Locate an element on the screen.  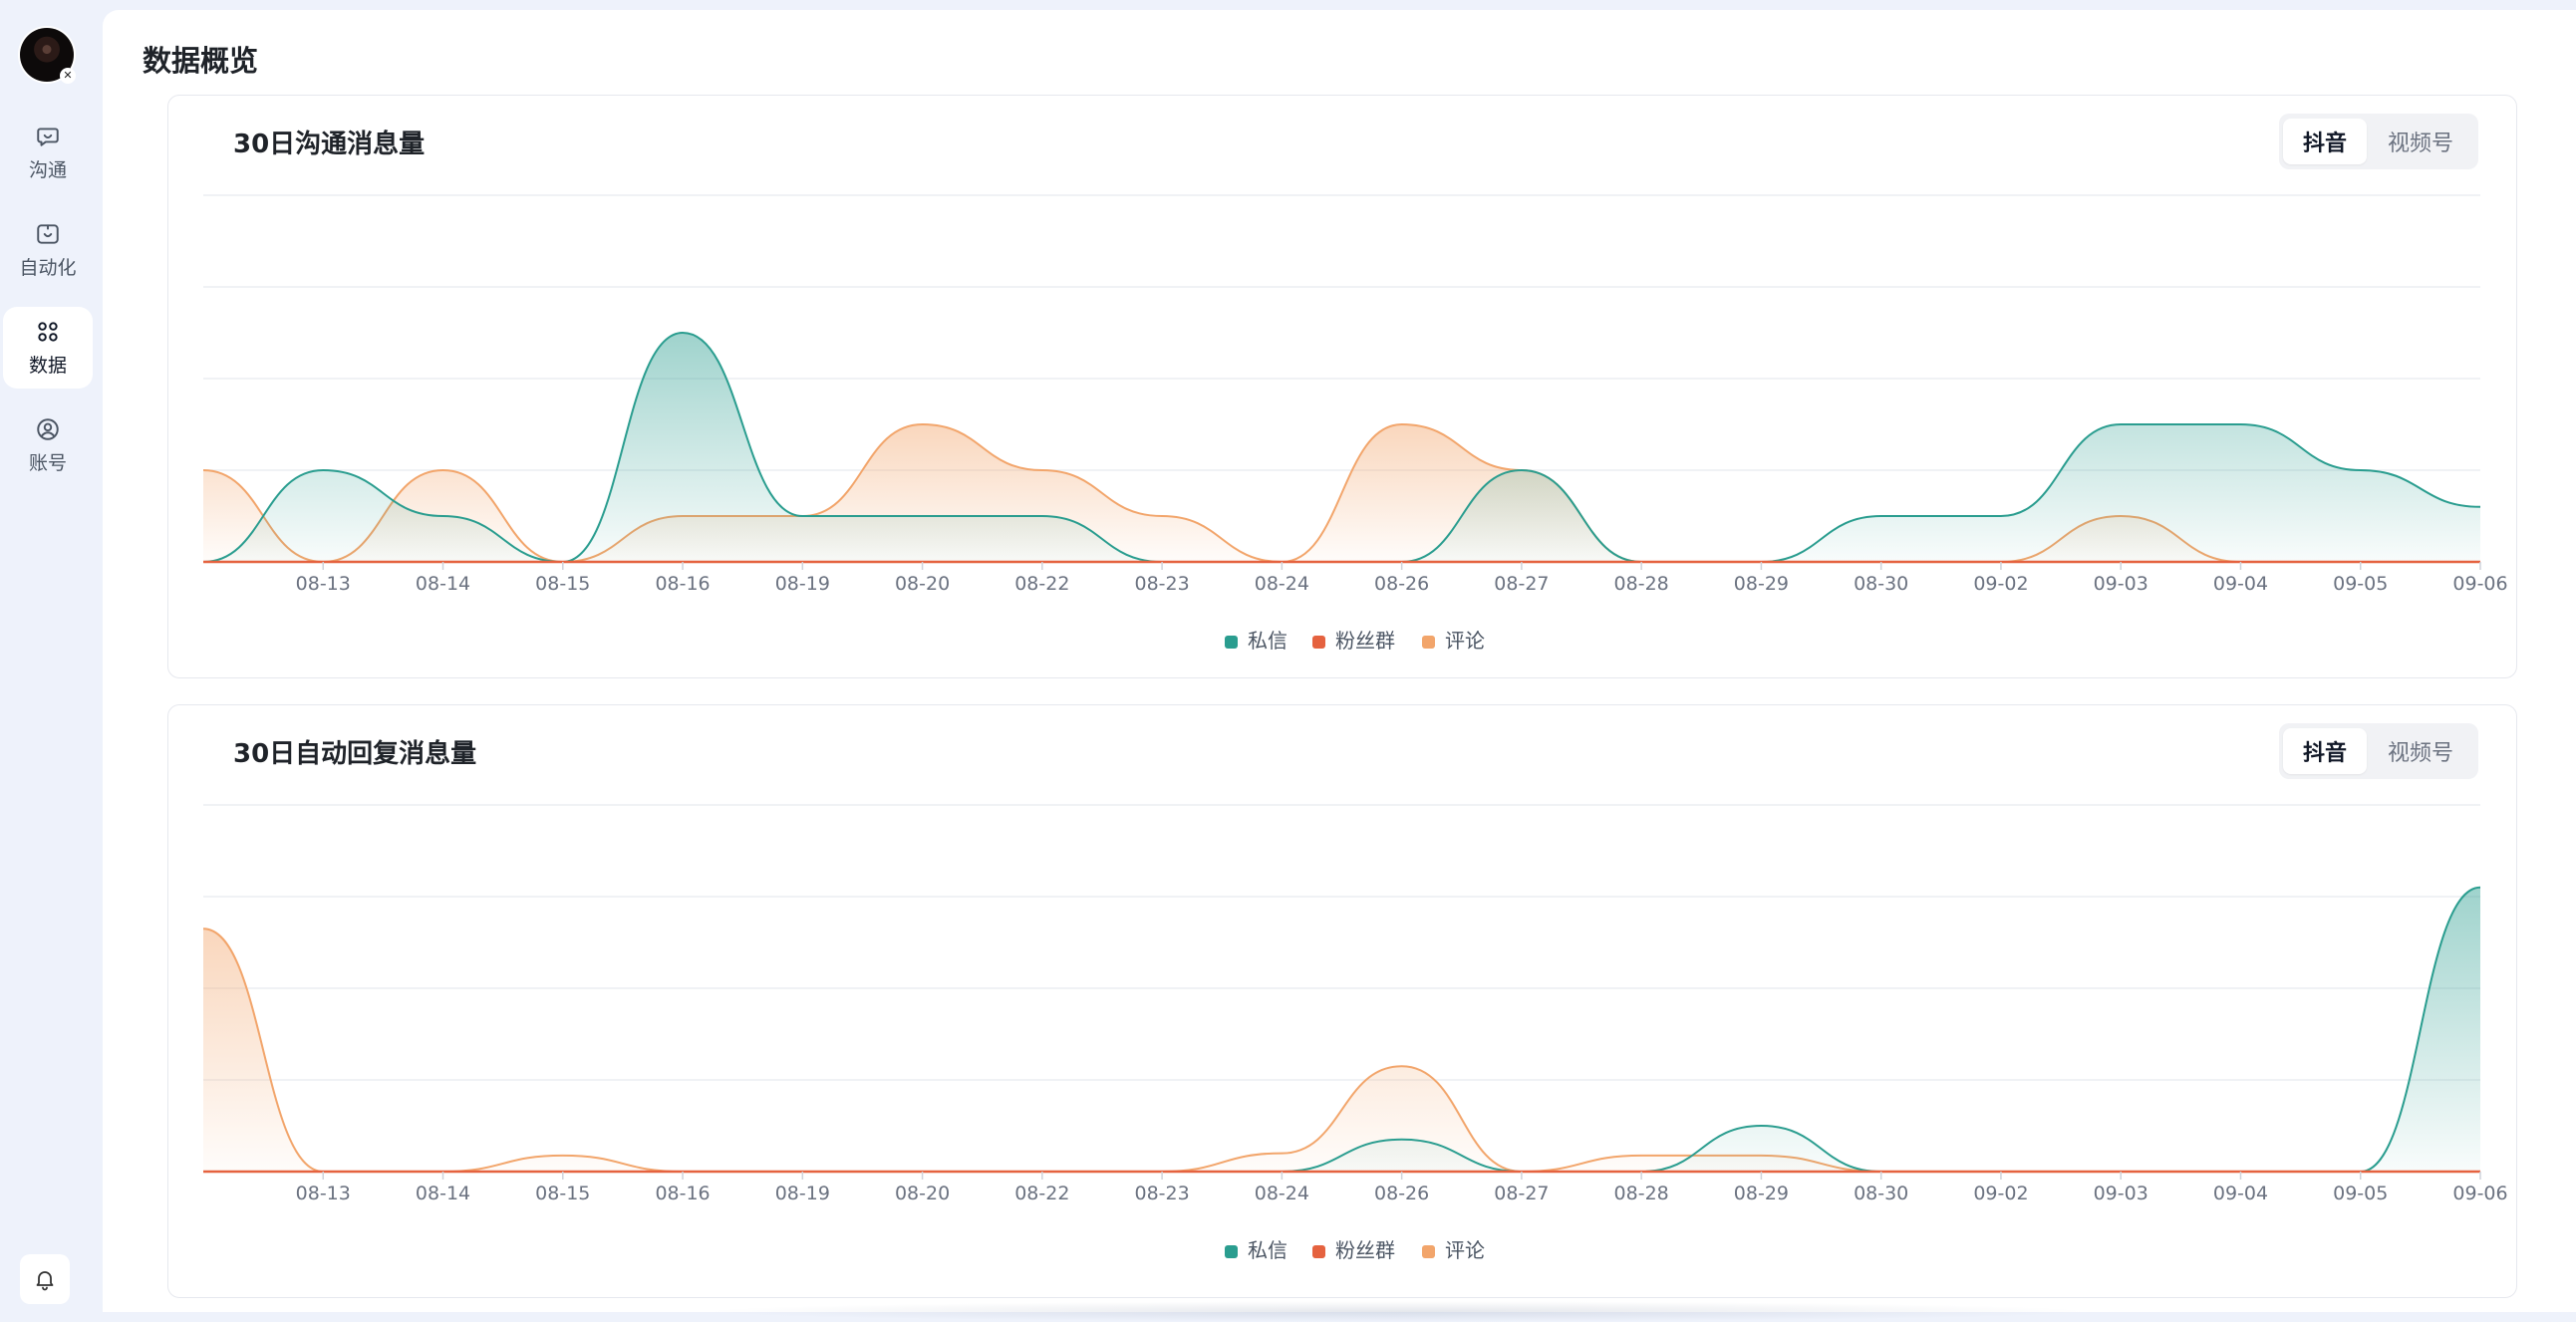
chart-title: 30日自动回复消息量 is located at coordinates (355, 754).